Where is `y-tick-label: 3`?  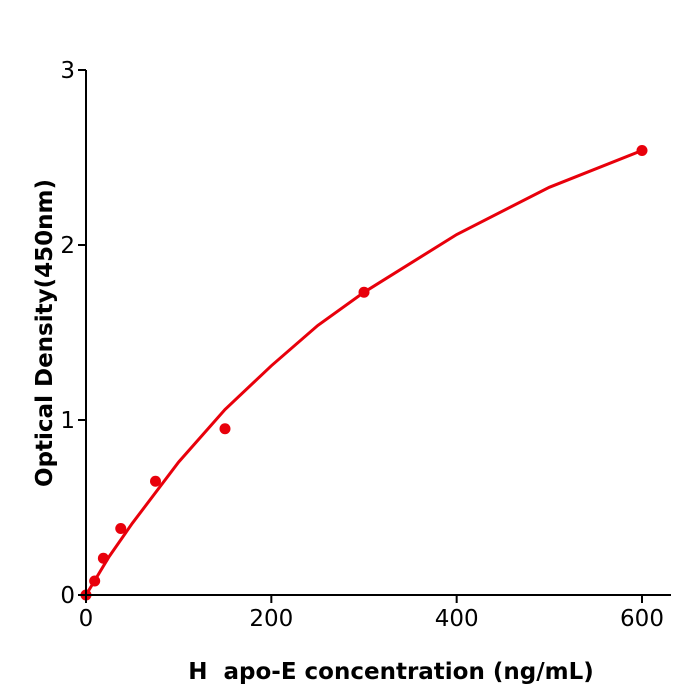
y-tick-label: 3 is located at coordinates (67, 71).